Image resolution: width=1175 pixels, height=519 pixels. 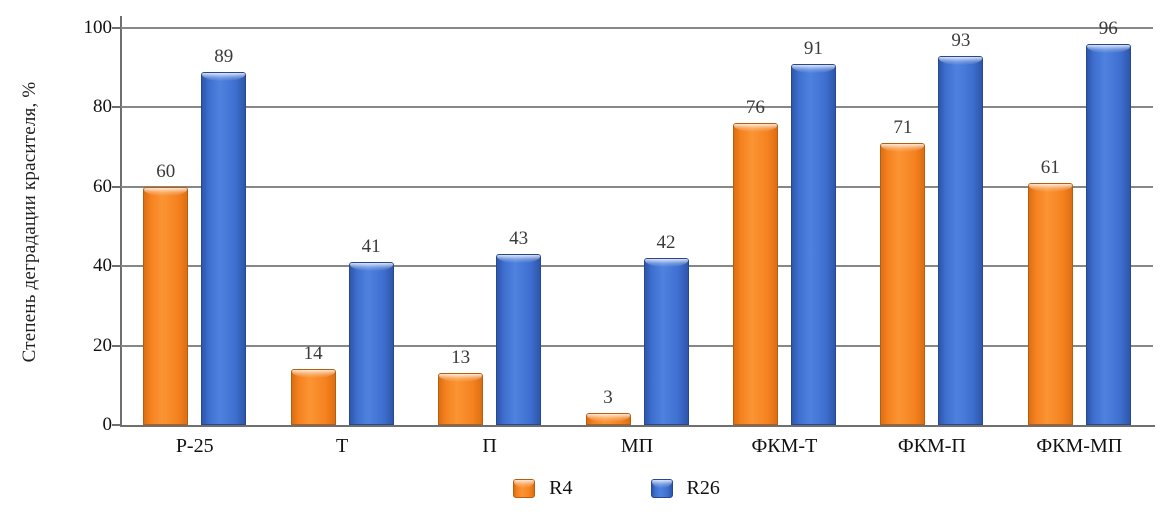 What do you see at coordinates (121, 221) in the screenshot?
I see `y-axis-line` at bounding box center [121, 221].